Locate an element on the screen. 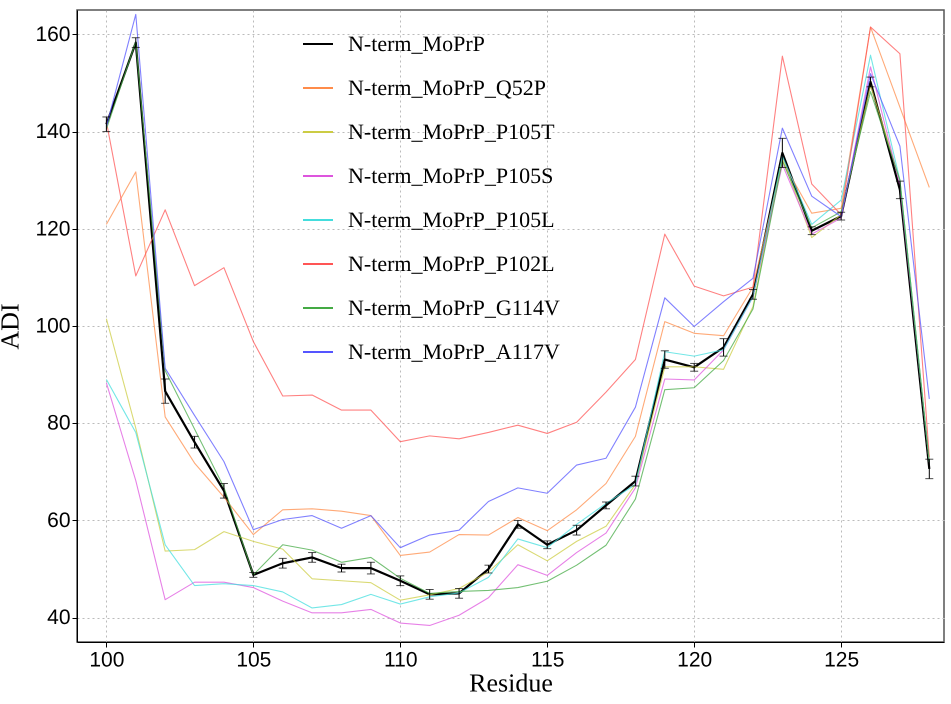 This screenshot has width=951, height=704. legend-label: N-term_MoPrP_P105L is located at coordinates (451, 219).